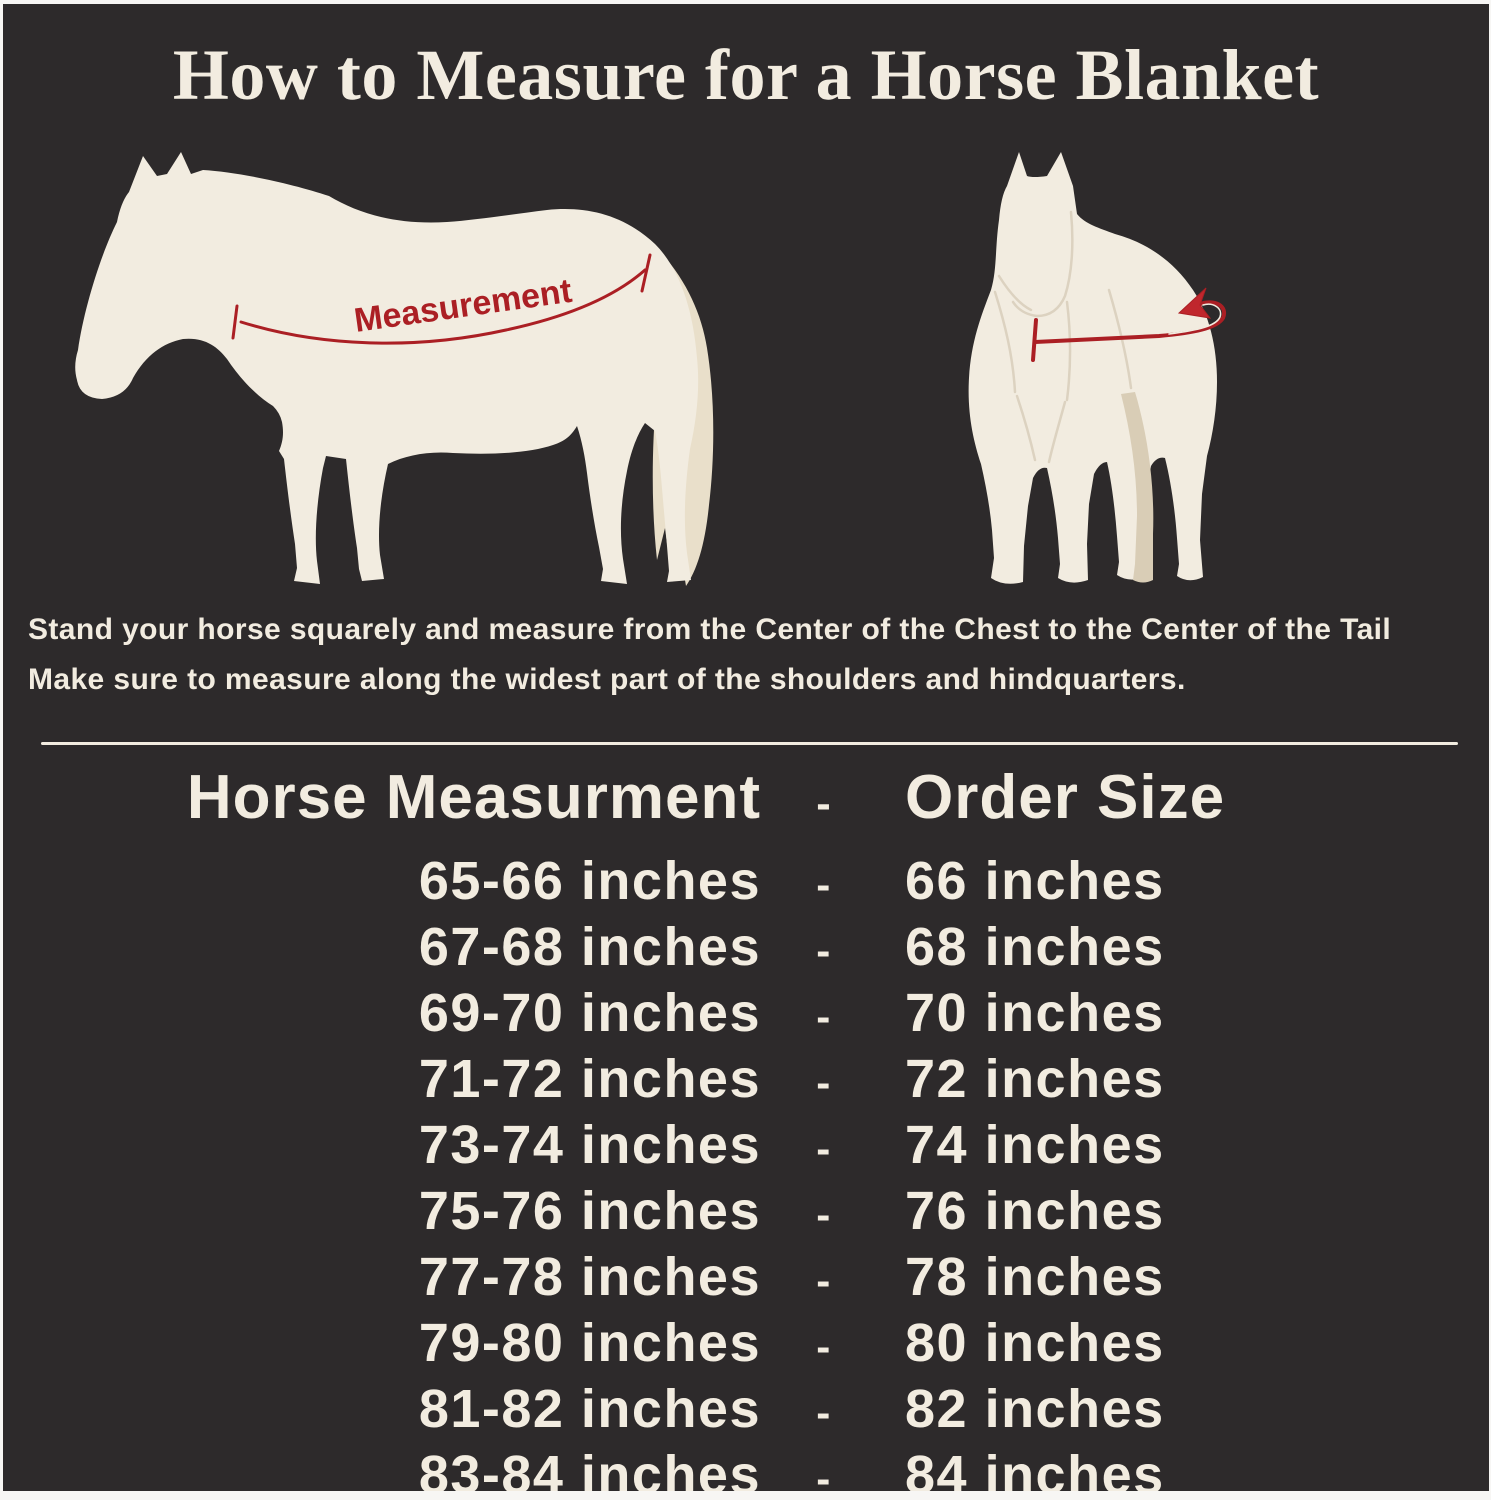  I want to click on row-order-size: 84 inches, so click(1035, 1472).